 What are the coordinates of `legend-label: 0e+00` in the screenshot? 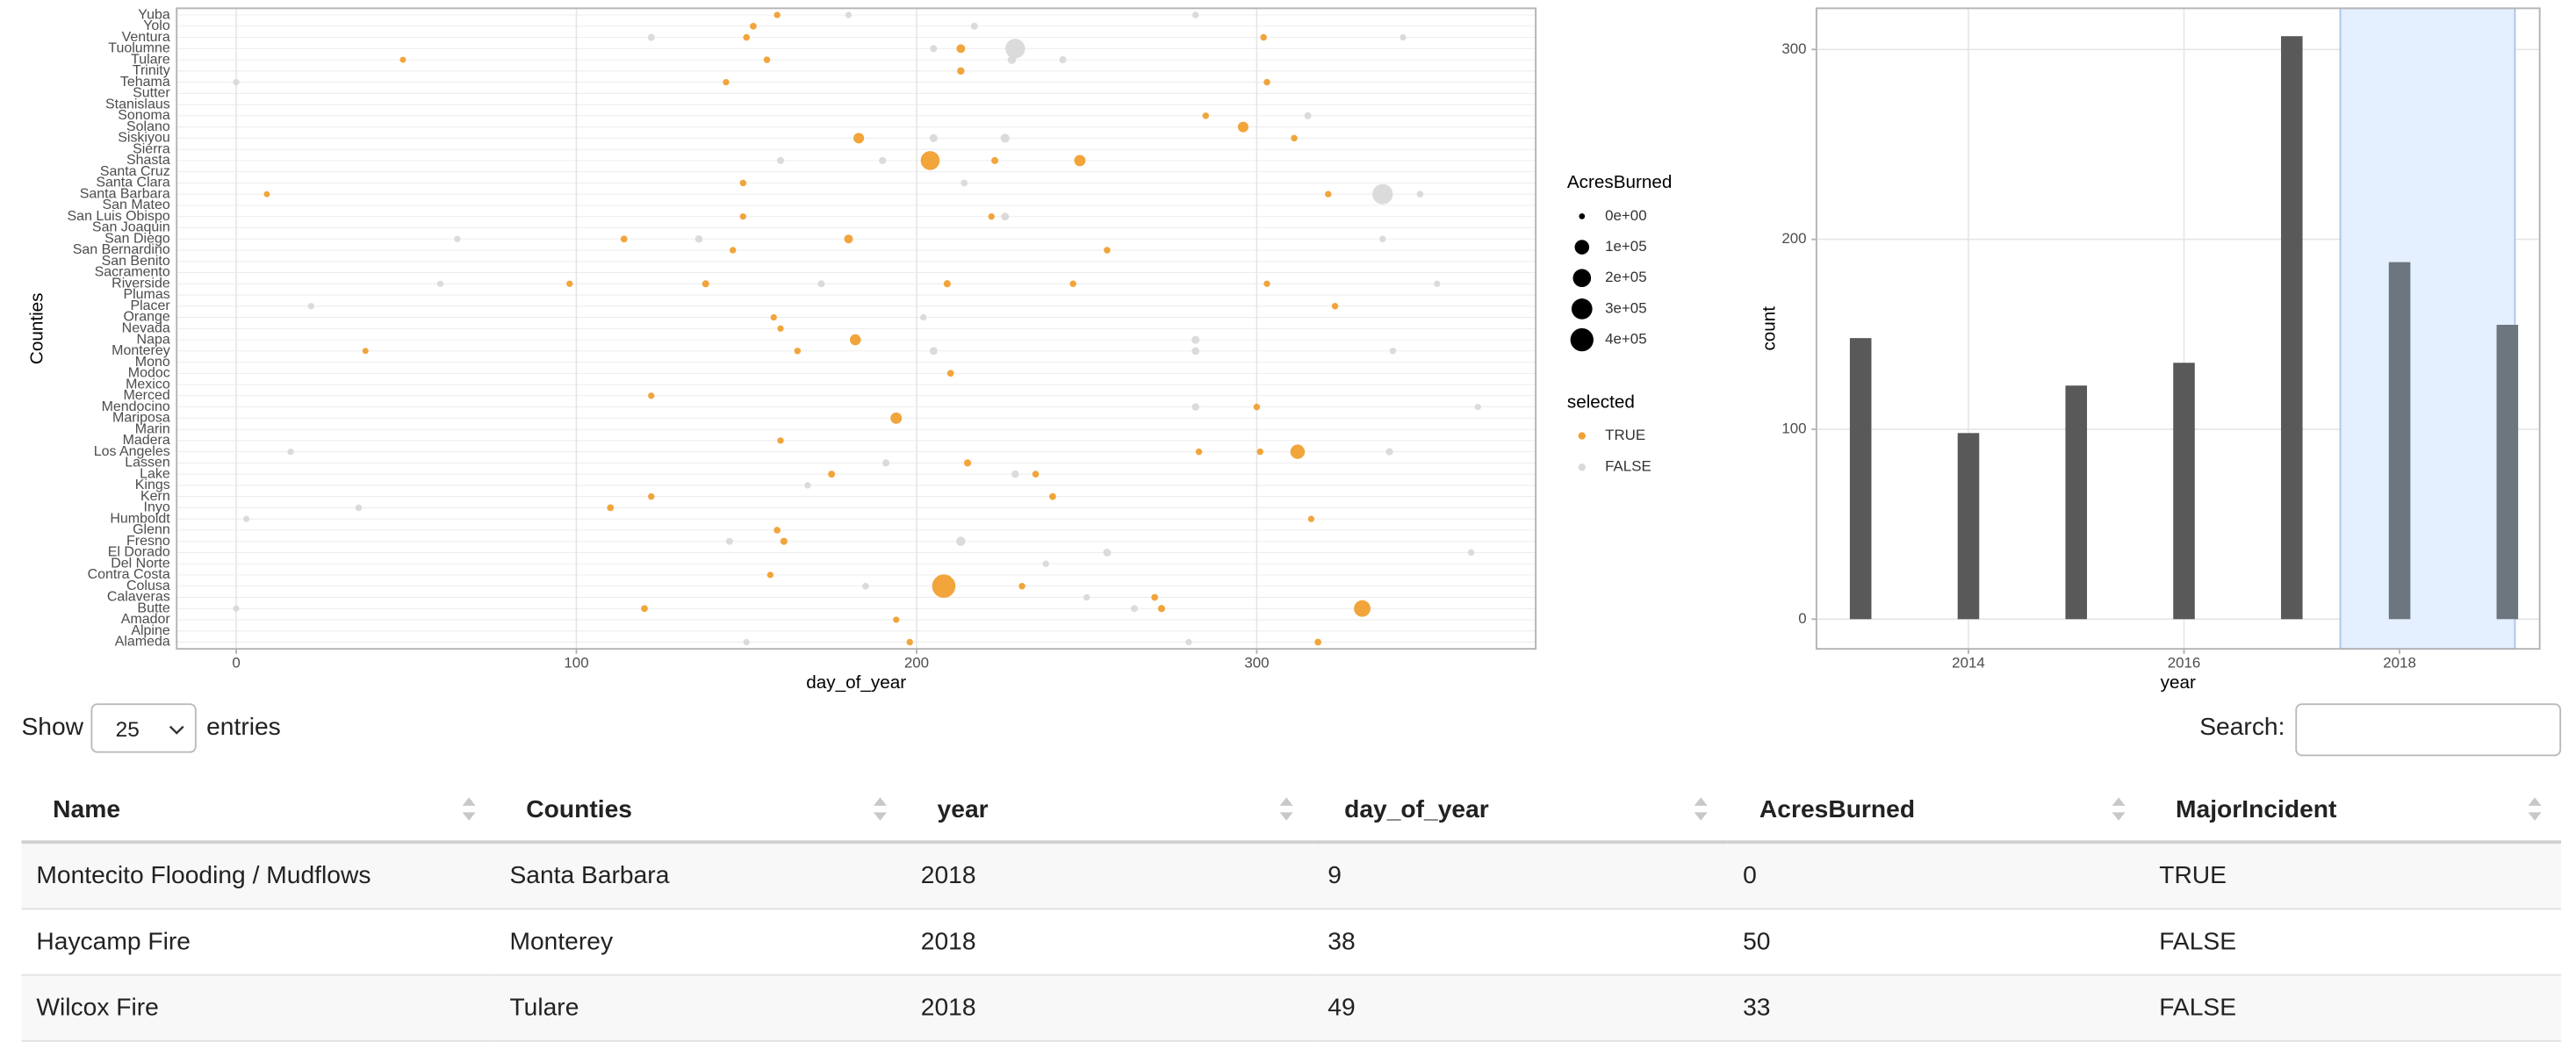 It's located at (1625, 215).